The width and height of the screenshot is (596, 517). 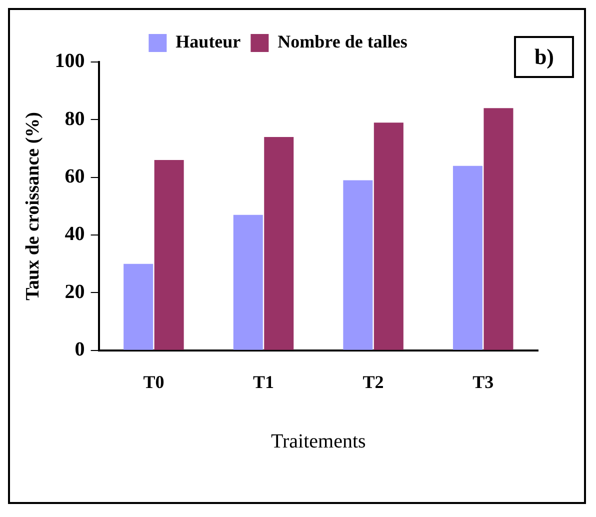 What do you see at coordinates (74, 234) in the screenshot?
I see `y-tick-label: 40` at bounding box center [74, 234].